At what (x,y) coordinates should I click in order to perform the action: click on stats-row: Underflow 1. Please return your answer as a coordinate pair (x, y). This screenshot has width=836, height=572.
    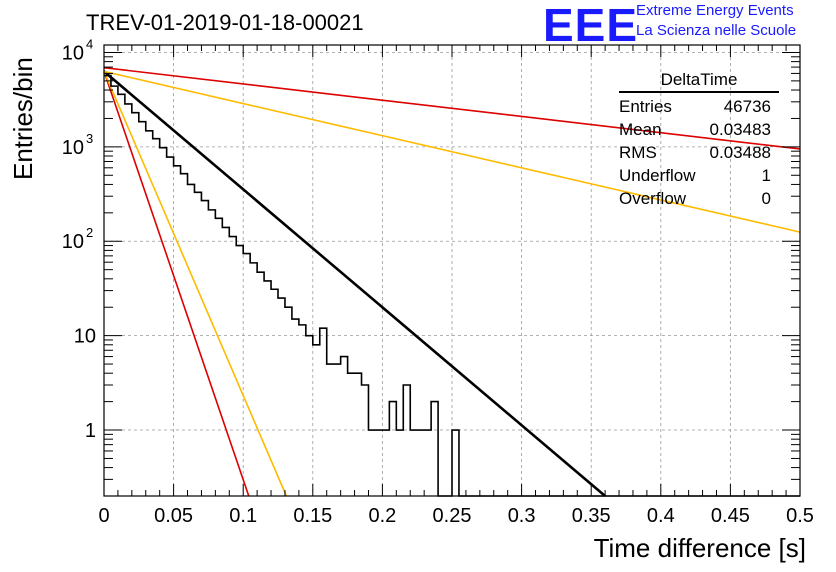
    Looking at the image, I should click on (696, 175).